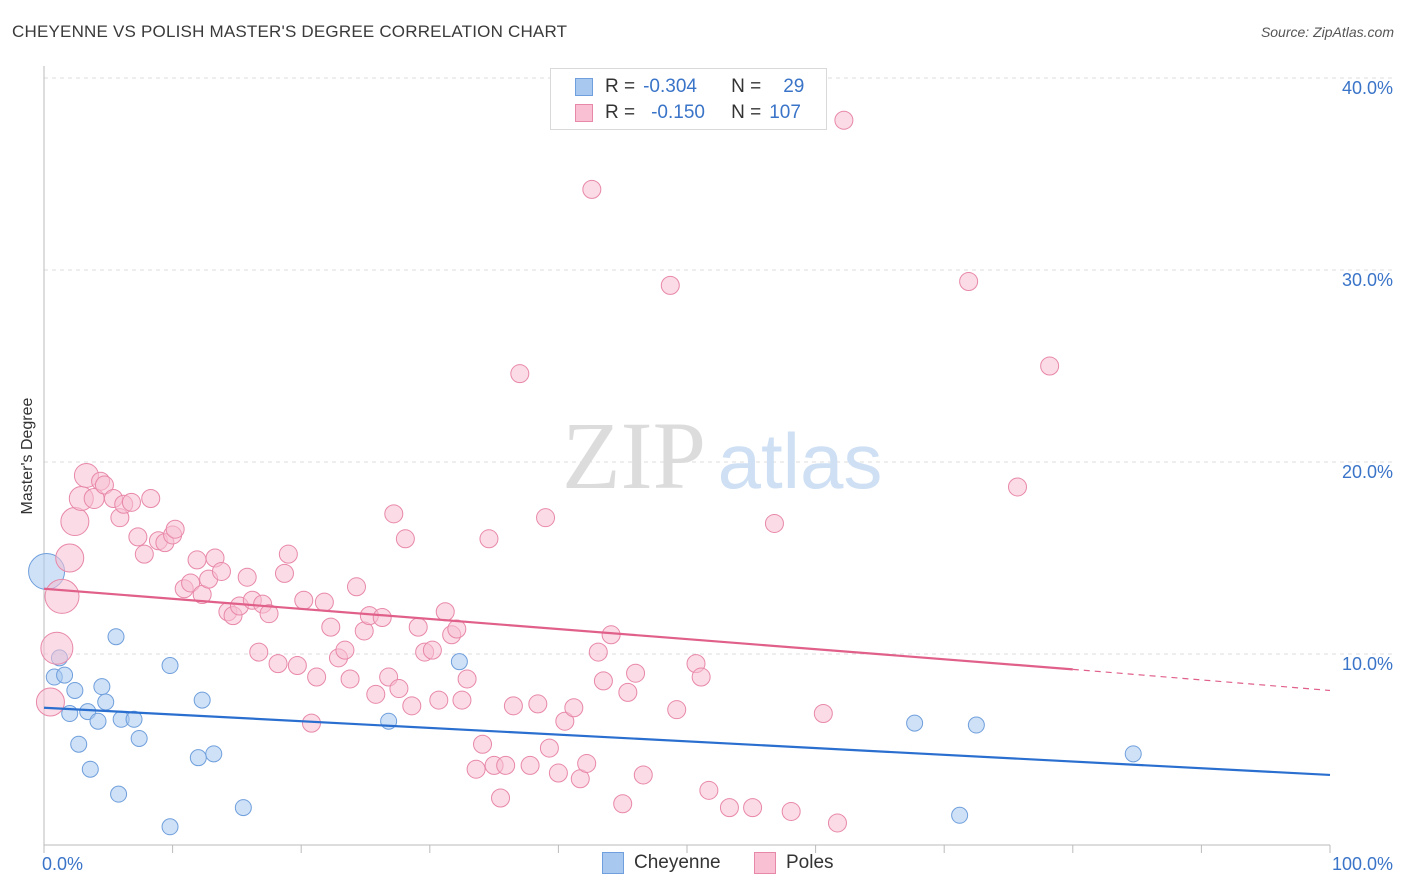 The height and width of the screenshot is (892, 1406). I want to click on legend-item-poles: Poles, so click(794, 863).